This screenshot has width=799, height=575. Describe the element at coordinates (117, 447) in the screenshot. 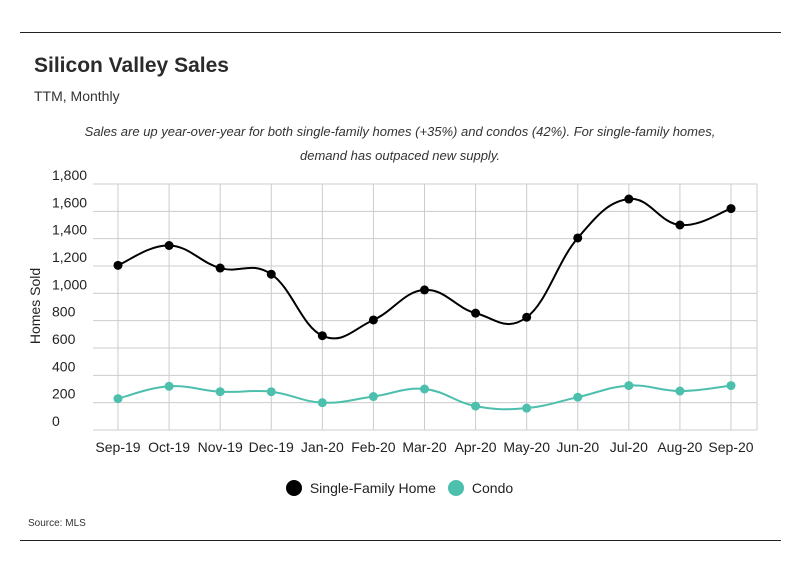

I see `x-tick-label: Sep-19` at that location.